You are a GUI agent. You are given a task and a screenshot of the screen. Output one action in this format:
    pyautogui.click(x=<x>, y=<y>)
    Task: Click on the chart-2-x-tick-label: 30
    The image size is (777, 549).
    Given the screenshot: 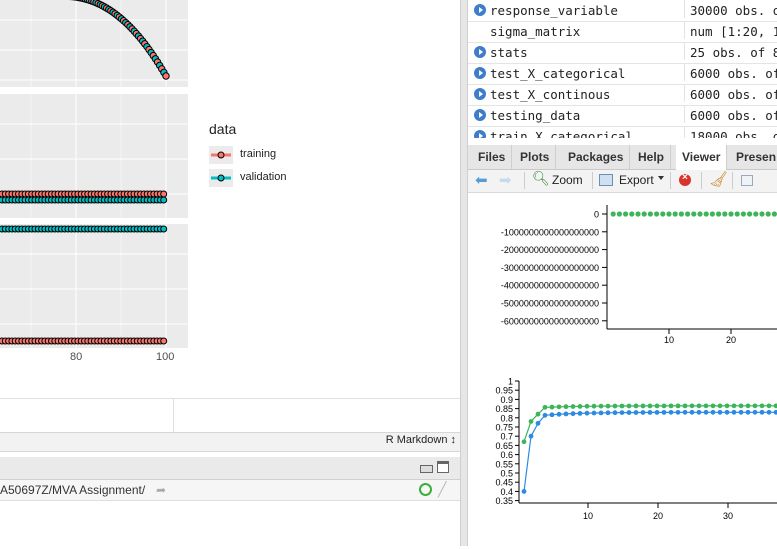 What is the action you would take?
    pyautogui.click(x=728, y=516)
    